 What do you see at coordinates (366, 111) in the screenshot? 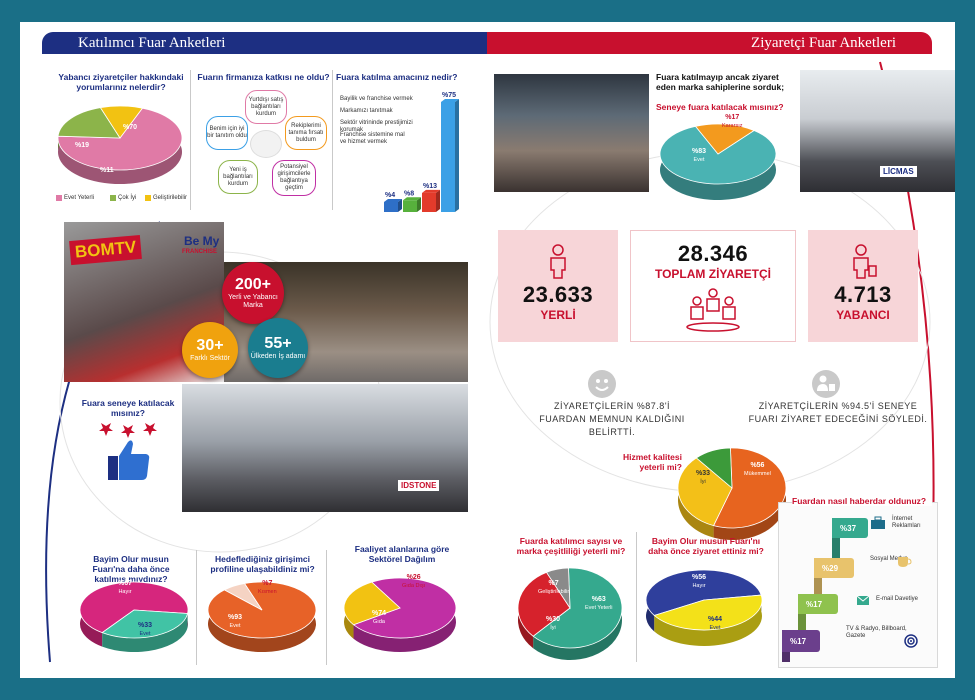
I see `purpose-item-2: Markamızı tanıtmak` at bounding box center [366, 111].